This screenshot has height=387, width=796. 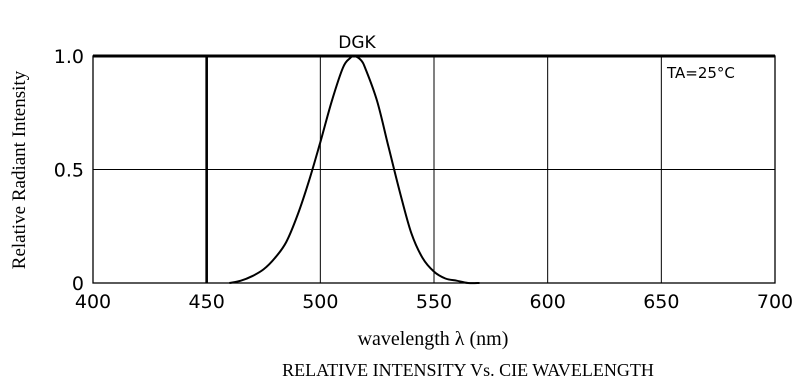 I want to click on x-axis-label: wavelength λ (nm), so click(x=433, y=339).